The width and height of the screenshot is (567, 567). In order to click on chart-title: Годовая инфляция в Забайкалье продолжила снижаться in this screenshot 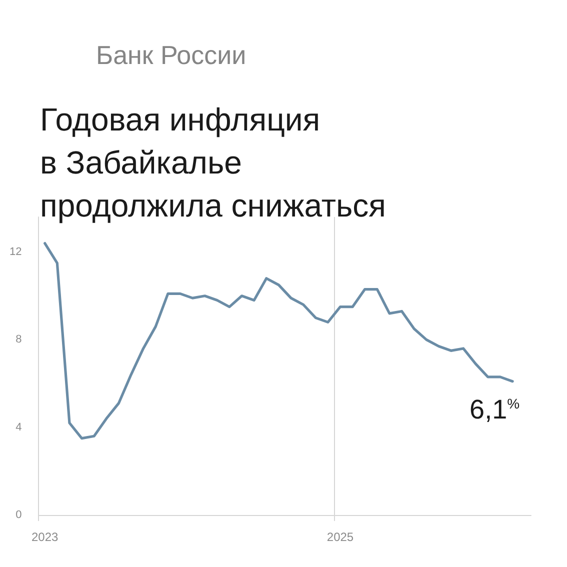, I will do `click(213, 163)`.